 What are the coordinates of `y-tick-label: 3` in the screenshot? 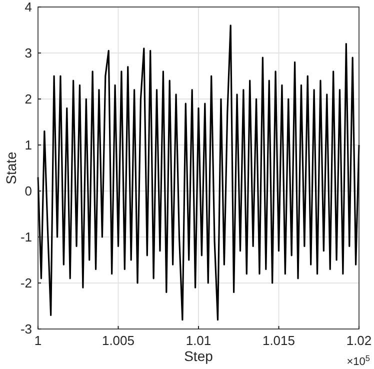 It's located at (28, 53).